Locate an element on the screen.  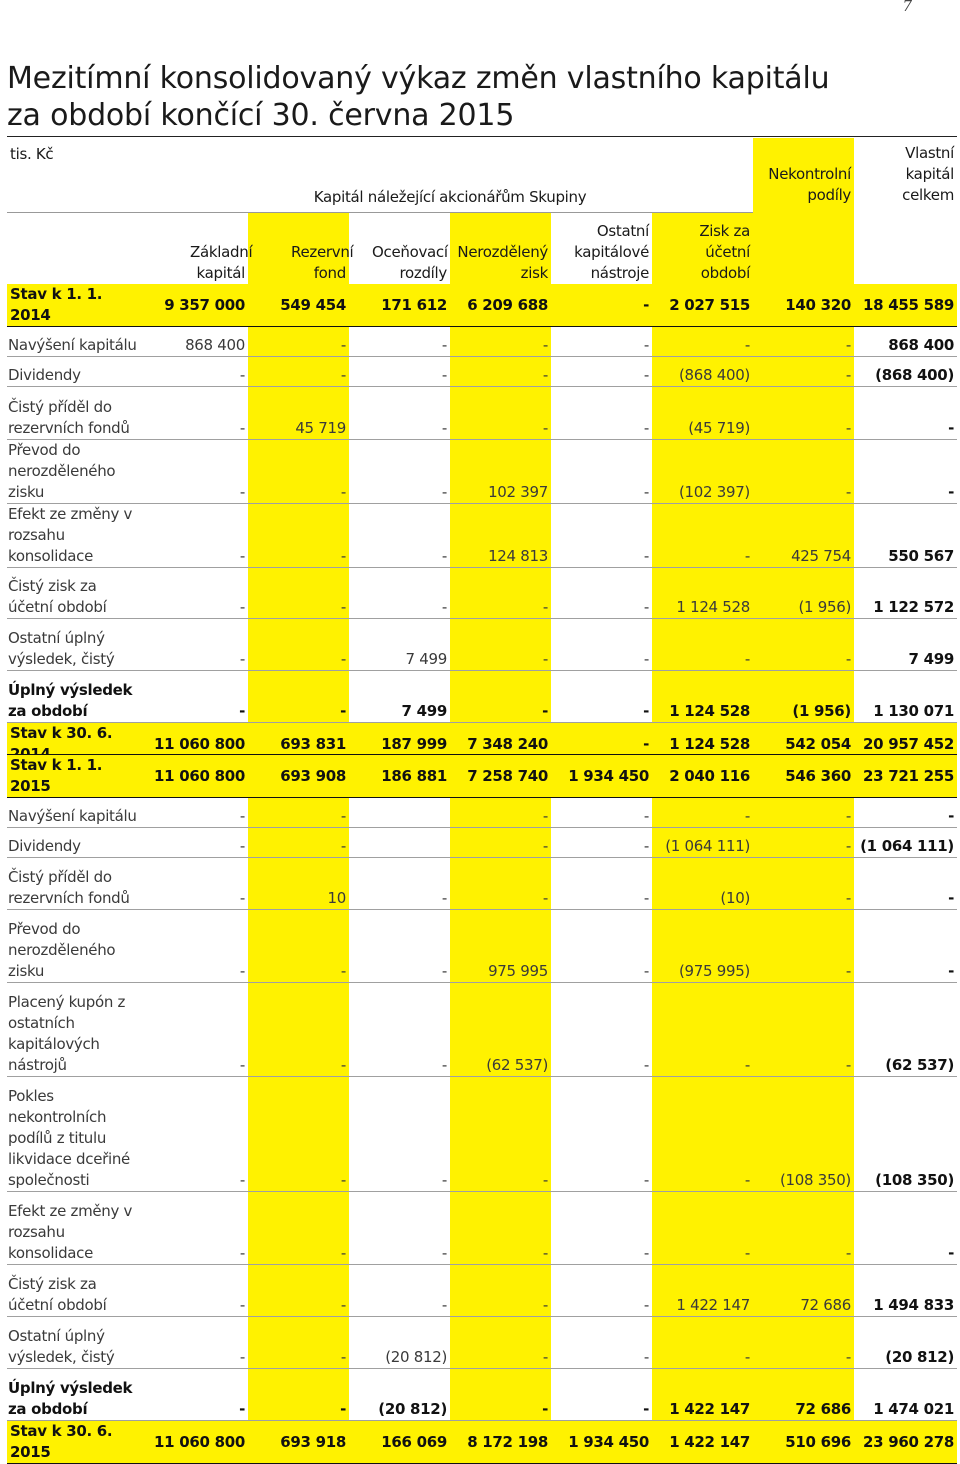
cell-col-7: 510 696 is located at coordinates (803, 1442).